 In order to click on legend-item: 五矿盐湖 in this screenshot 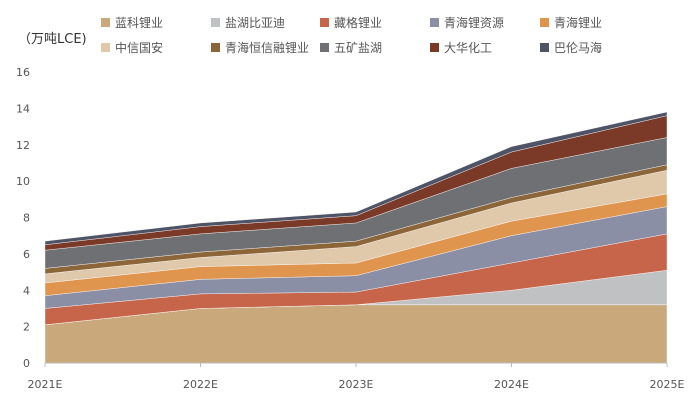, I will do `click(351, 47)`.